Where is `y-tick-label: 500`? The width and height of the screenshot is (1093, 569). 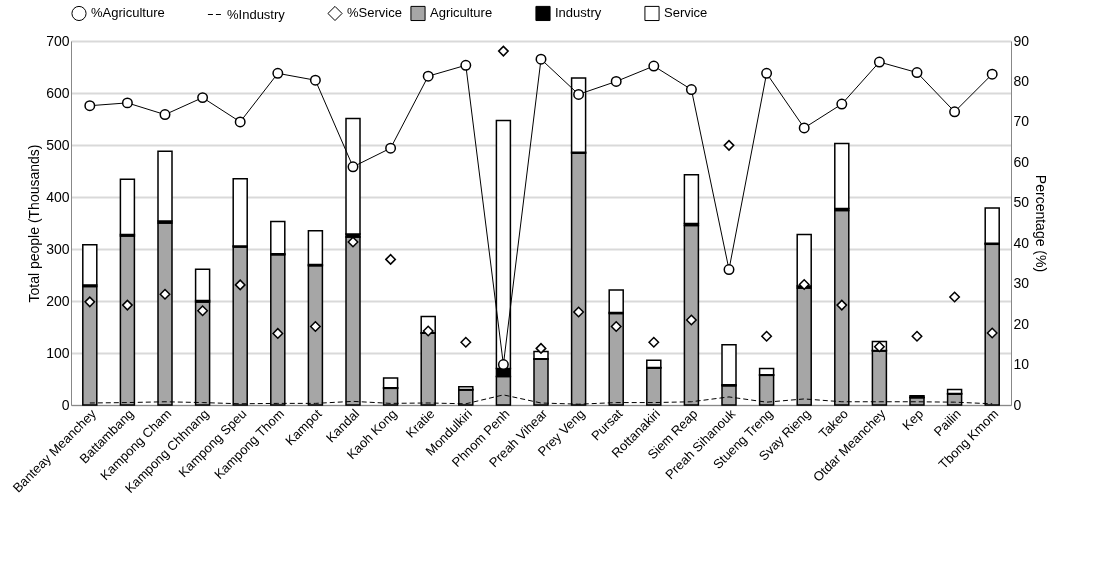 y-tick-label: 500 is located at coordinates (58, 144).